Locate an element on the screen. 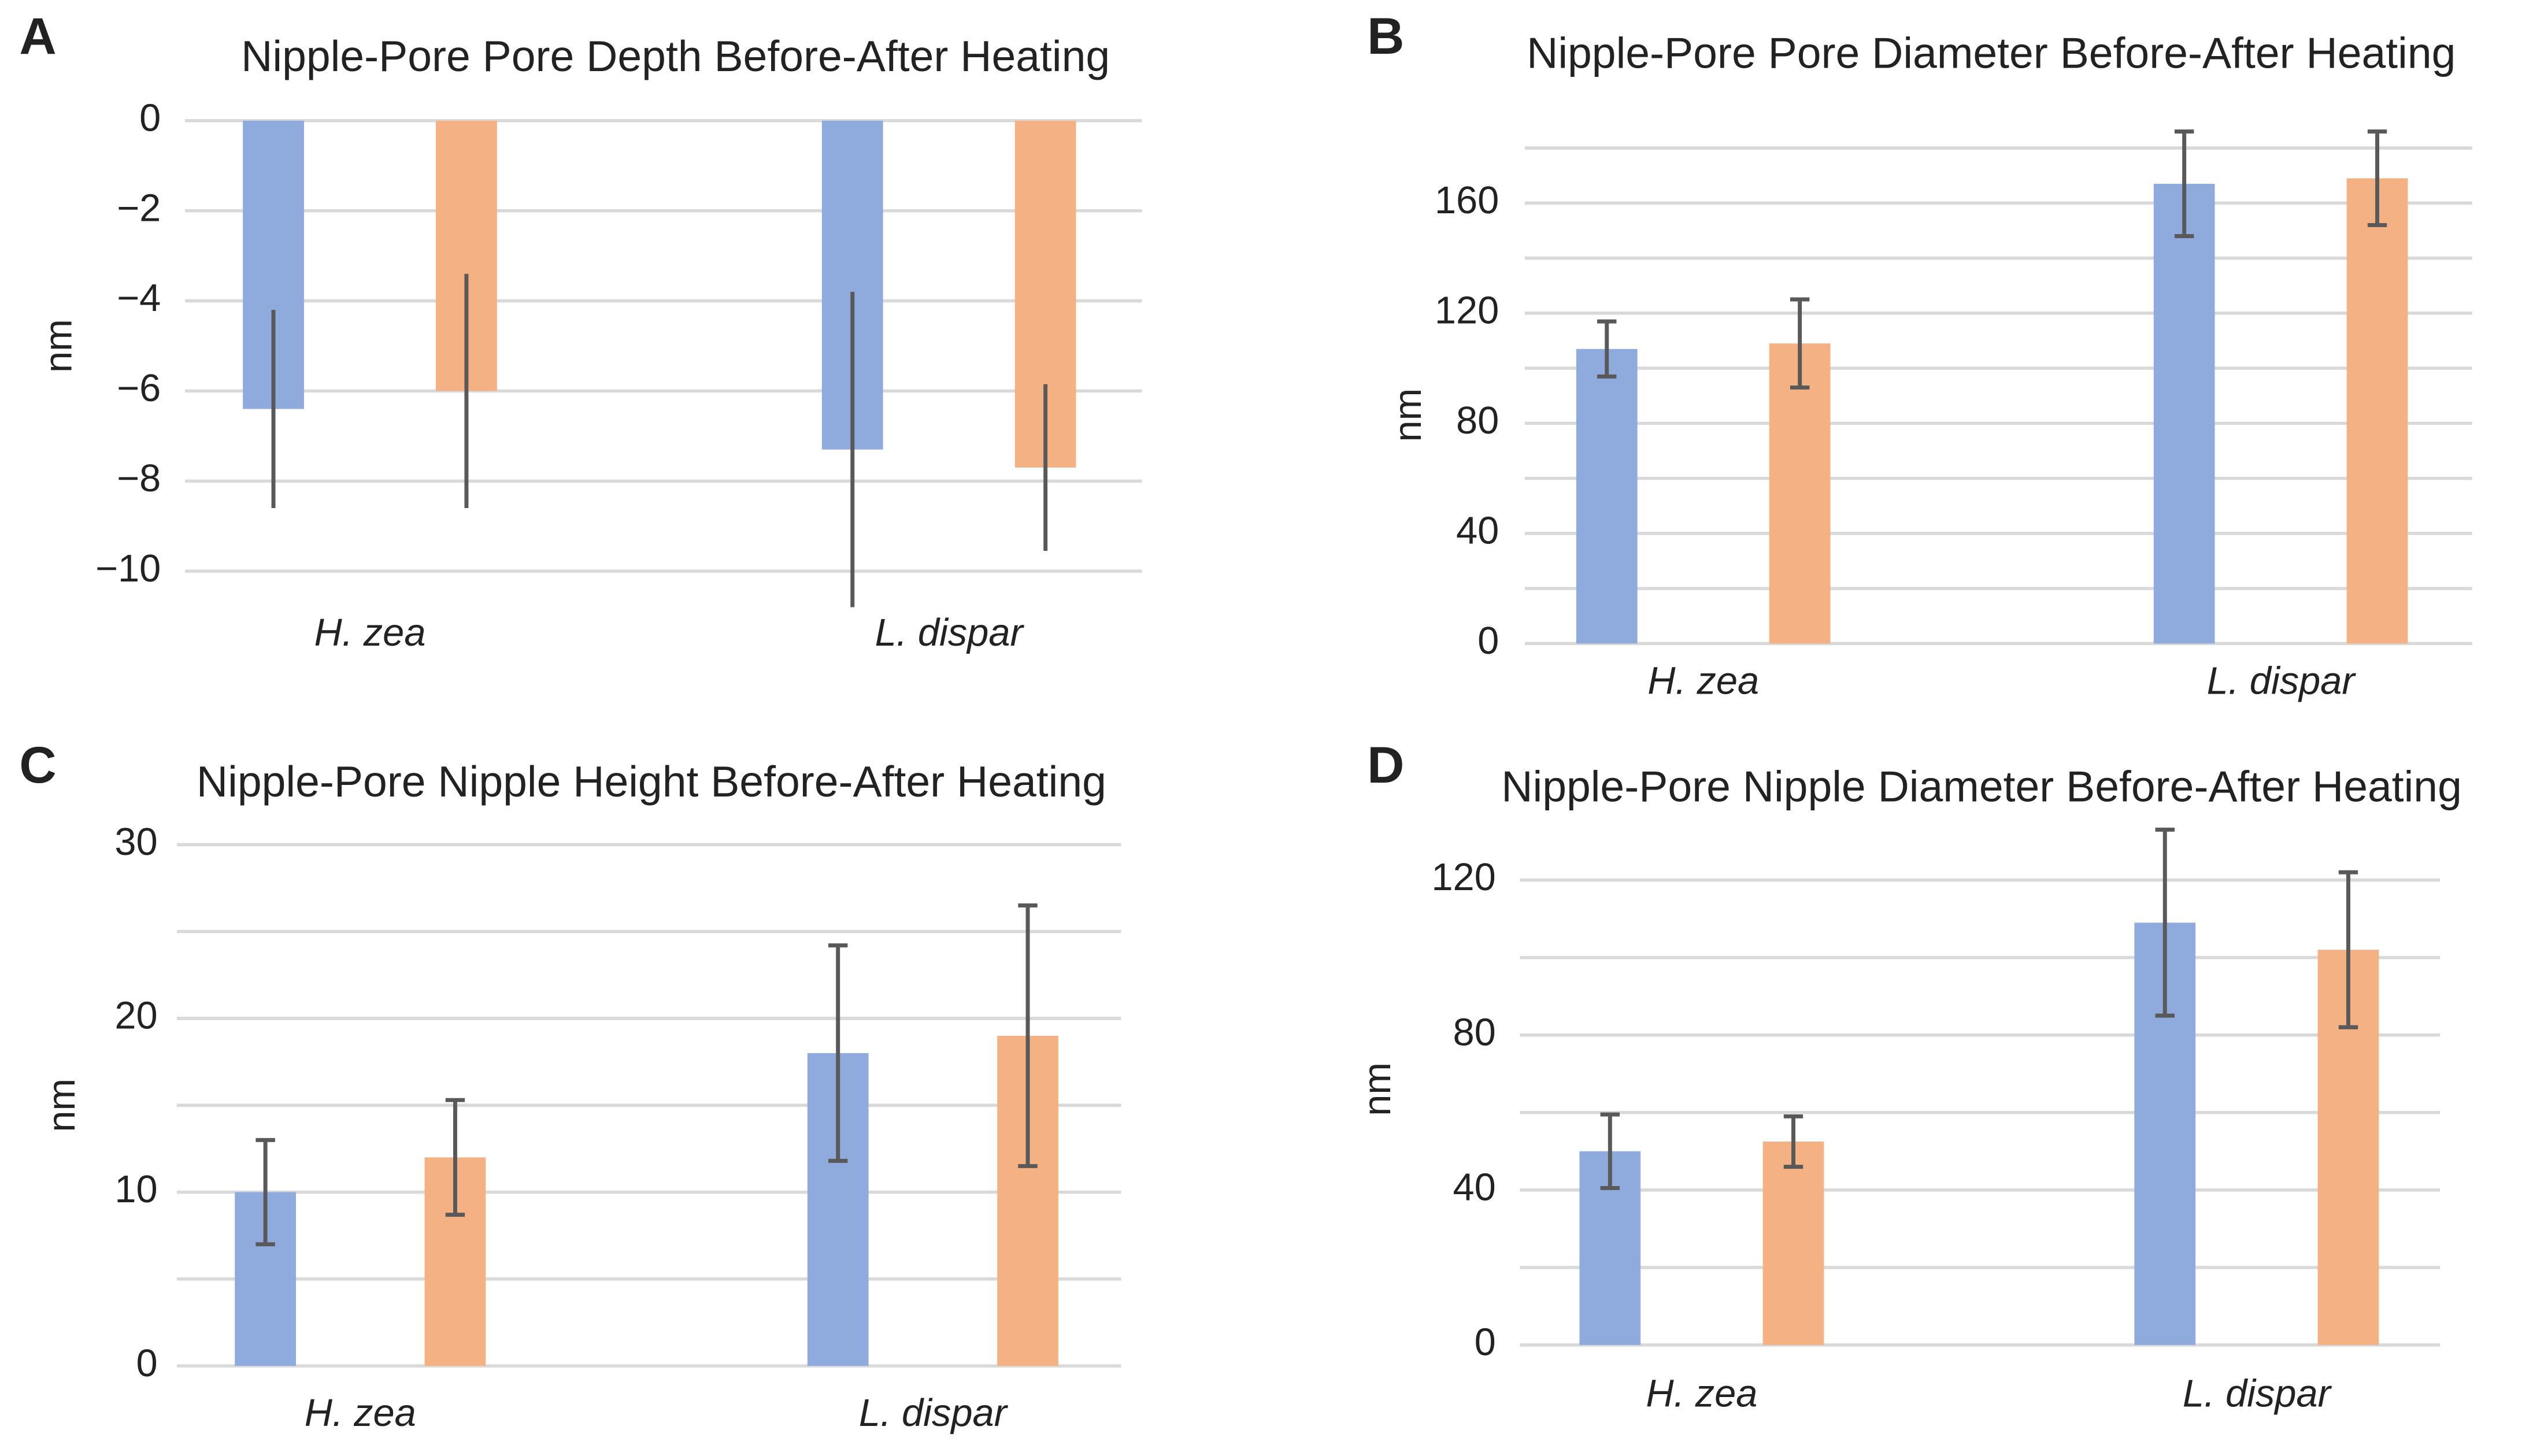  y-tick-label: −10 is located at coordinates (128, 569).